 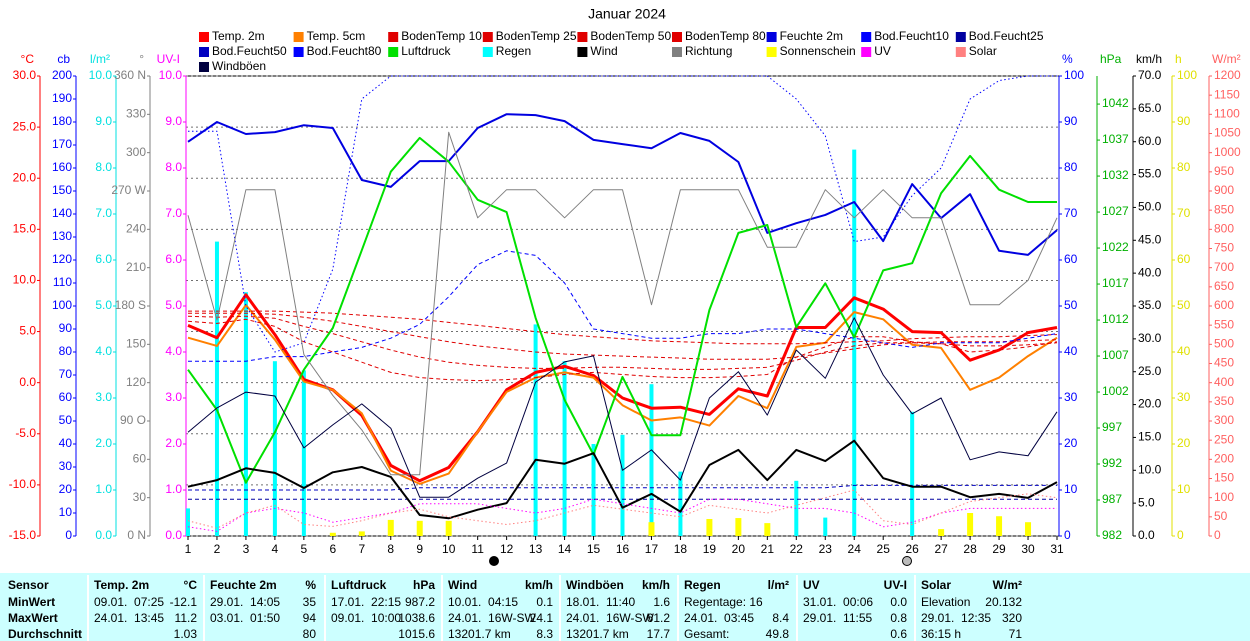 What do you see at coordinates (936, 585) in the screenshot?
I see `group-title: Solar` at bounding box center [936, 585].